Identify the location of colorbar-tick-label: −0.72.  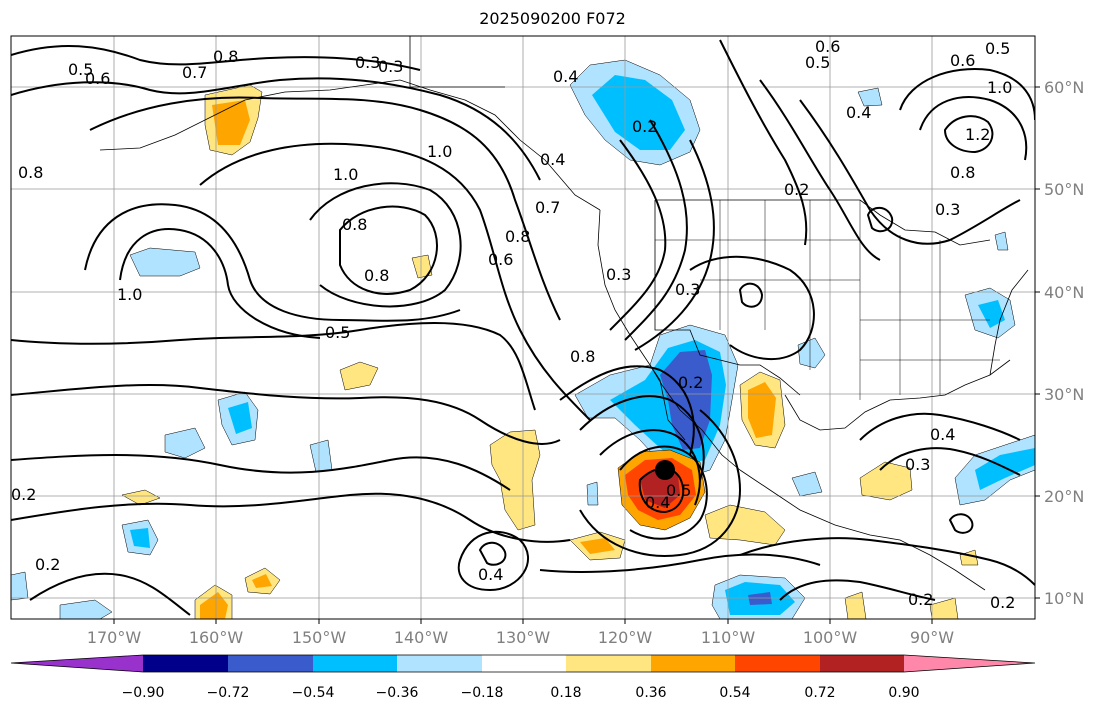
(228, 693).